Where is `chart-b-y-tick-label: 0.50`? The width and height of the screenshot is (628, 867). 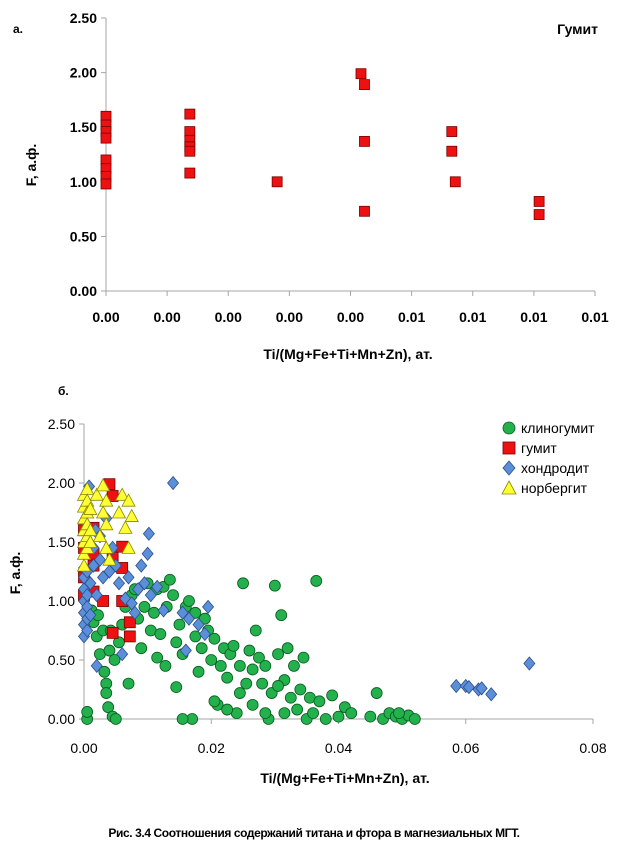
chart-b-y-tick-label: 0.50 is located at coordinates (61, 660).